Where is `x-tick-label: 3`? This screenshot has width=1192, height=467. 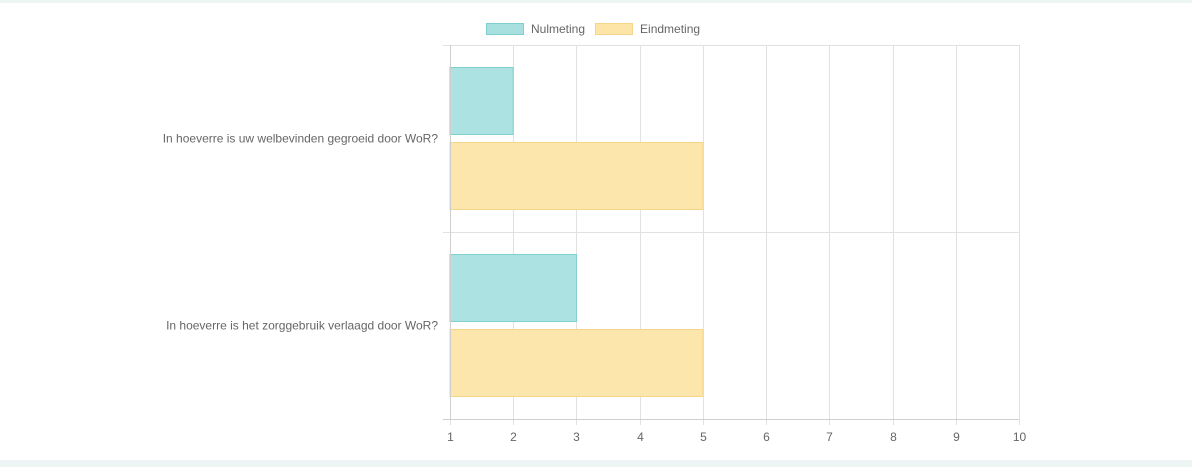
x-tick-label: 3 is located at coordinates (576, 437).